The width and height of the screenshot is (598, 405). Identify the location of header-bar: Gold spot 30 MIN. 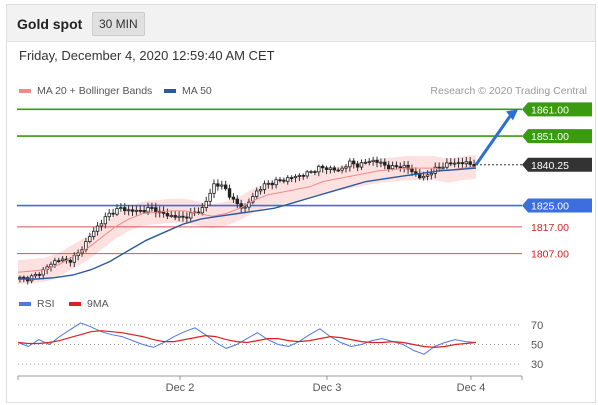
(301, 23).